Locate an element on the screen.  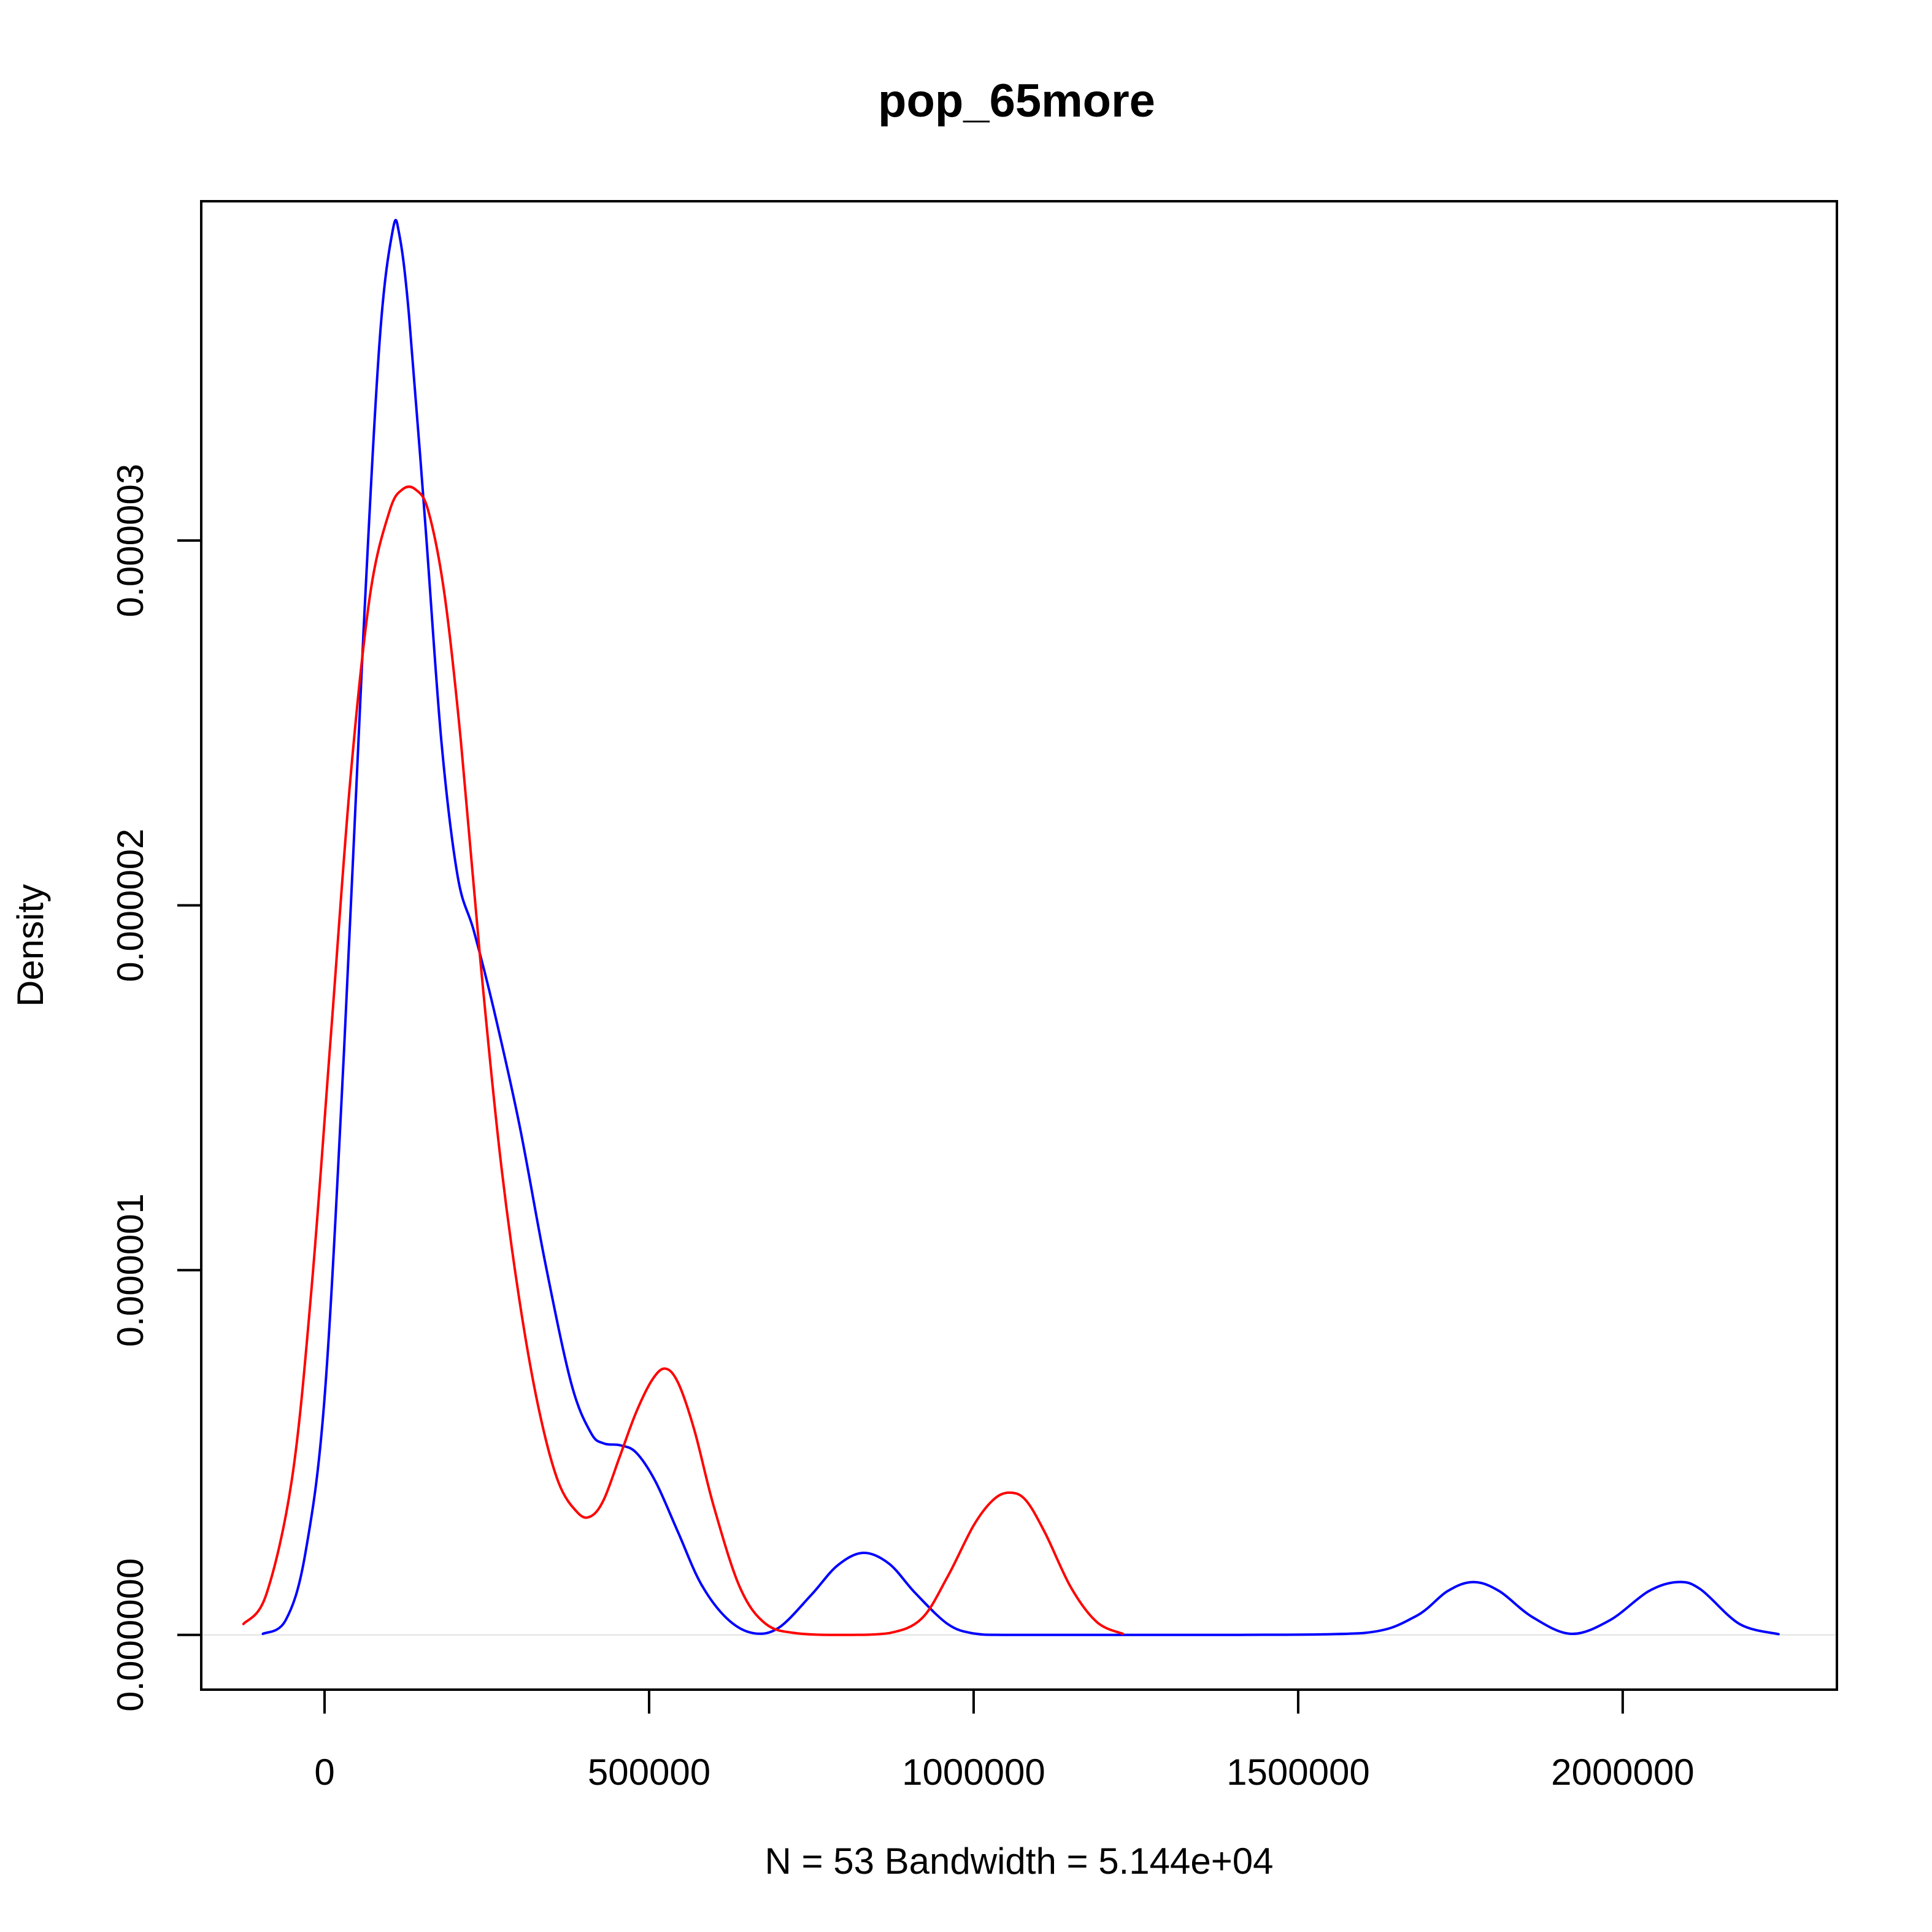
y-tick-label: 0.000001 is located at coordinates (130, 1270).